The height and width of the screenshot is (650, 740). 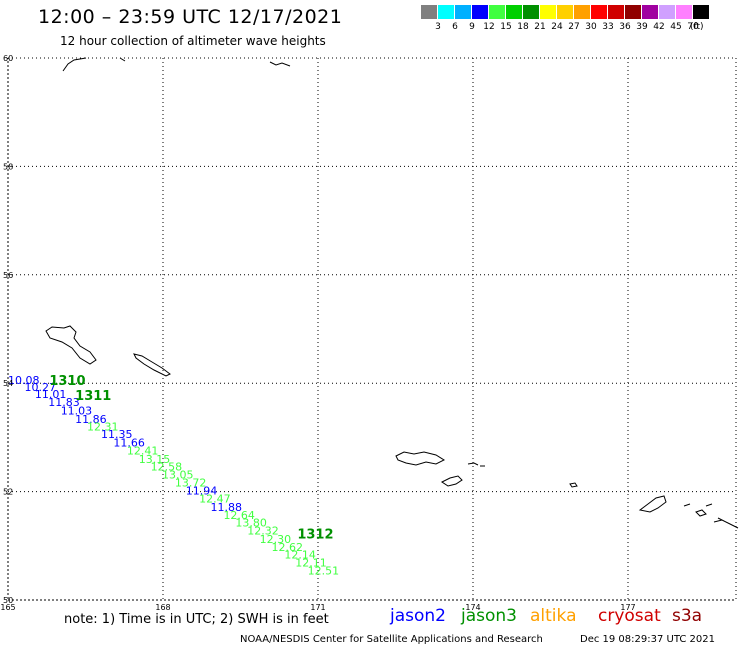 I want to click on longitude-tick-label: 171, so click(x=317, y=607).